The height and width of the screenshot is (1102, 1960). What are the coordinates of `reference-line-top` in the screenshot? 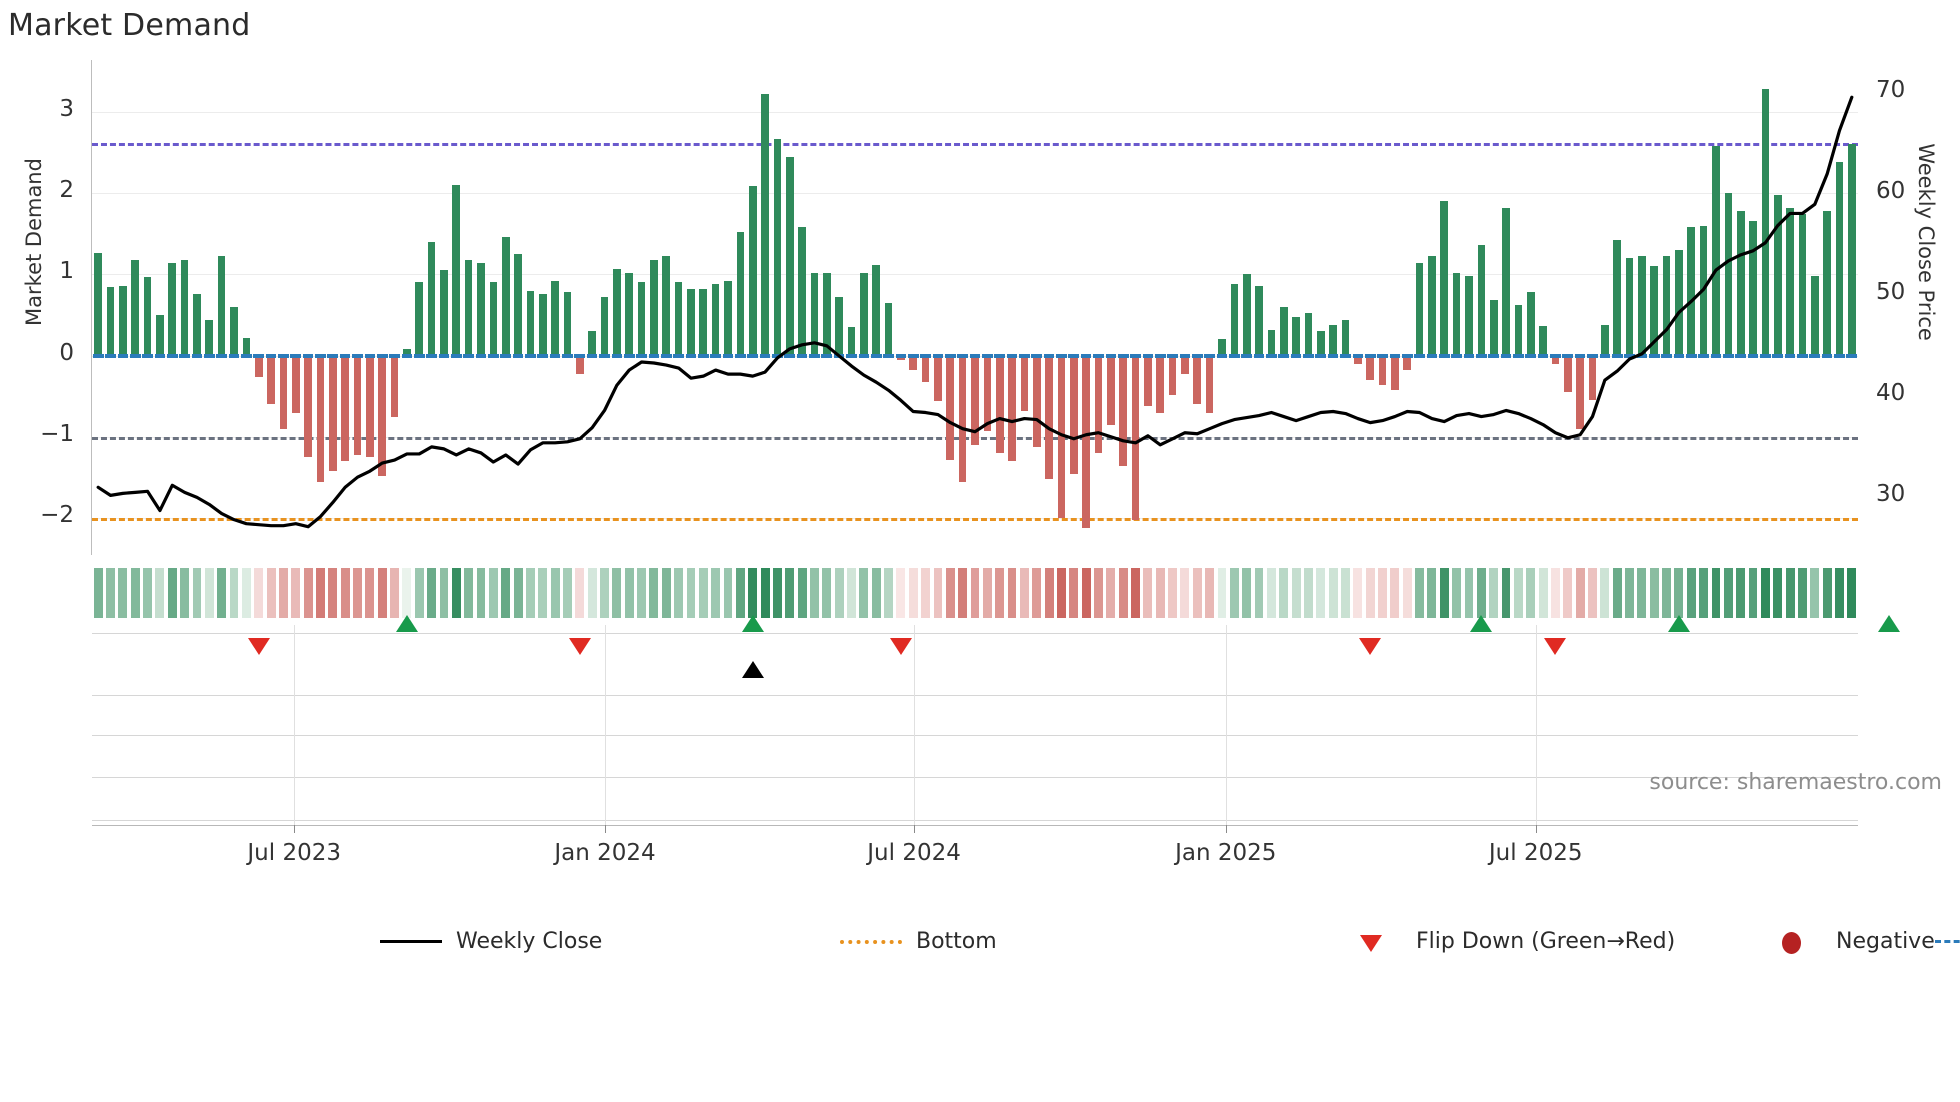 It's located at (975, 144).